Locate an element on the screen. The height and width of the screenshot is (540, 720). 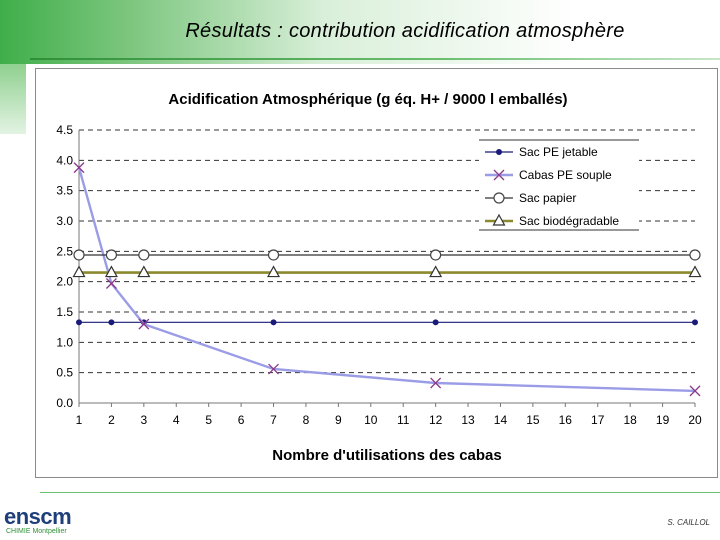
y-tick-label: 1.0 is located at coordinates (64, 342).